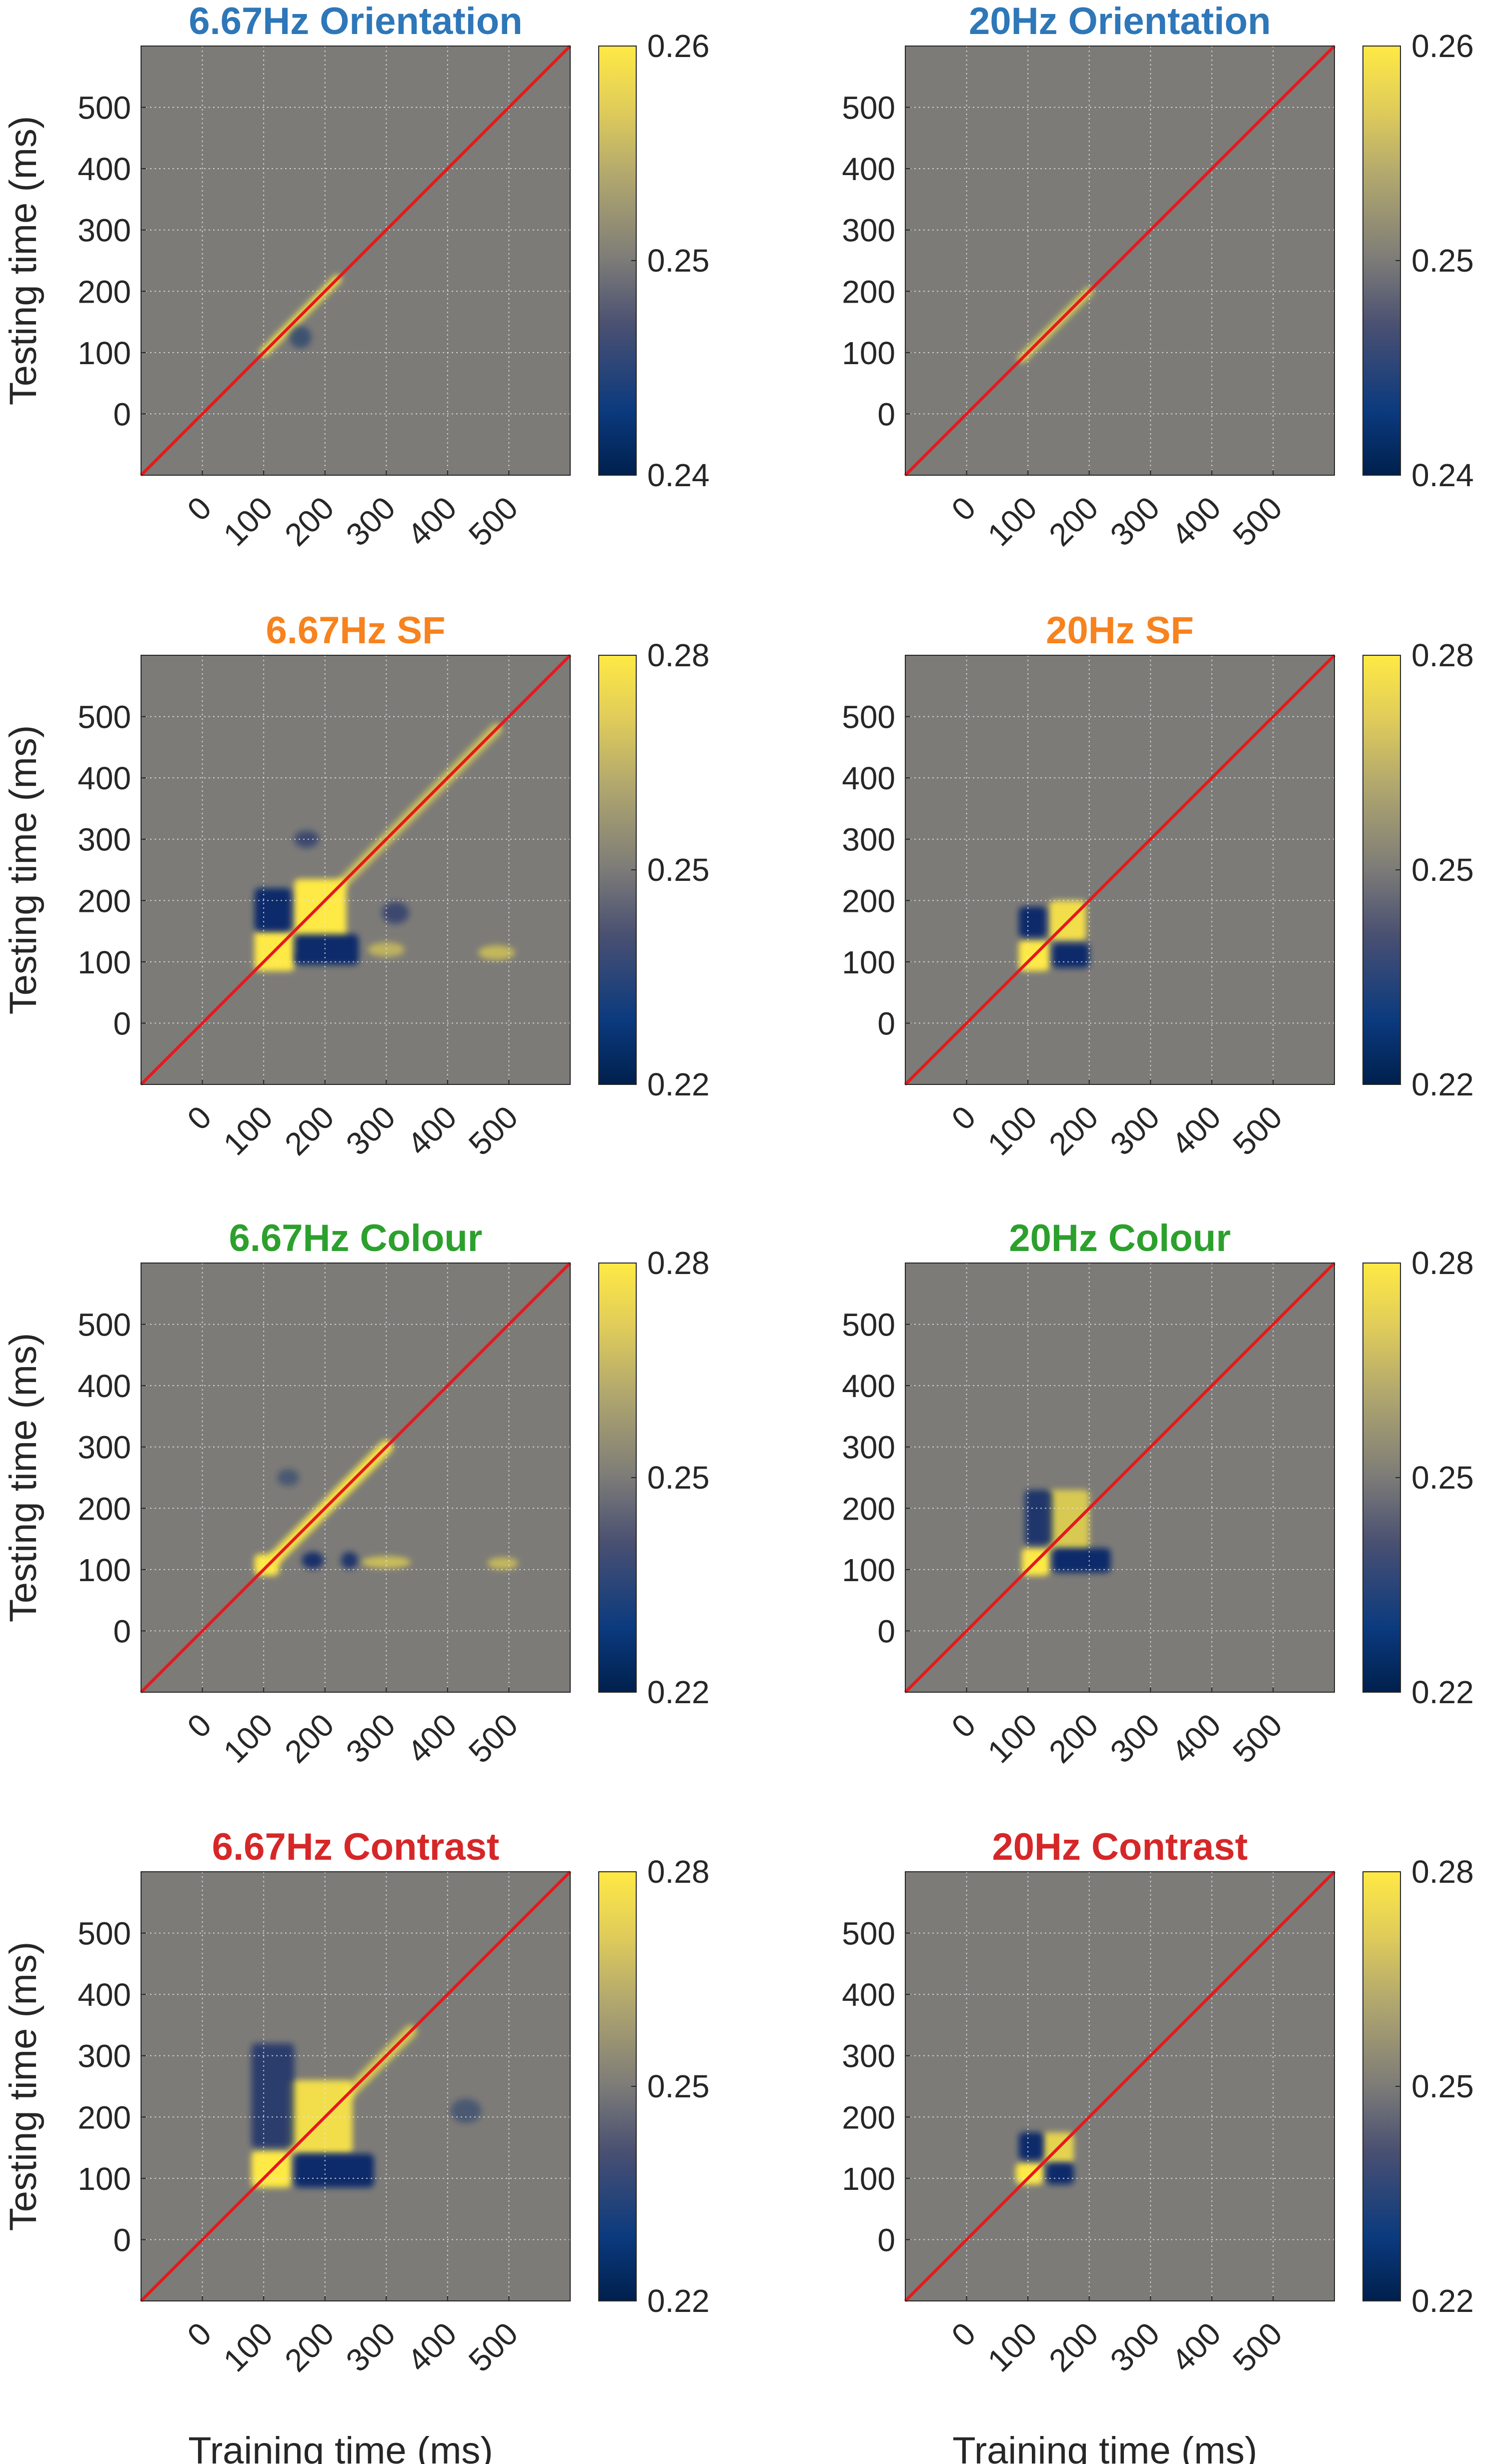 The height and width of the screenshot is (2464, 1490). I want to click on chart-title: 6.67Hz Colour, so click(356, 1238).